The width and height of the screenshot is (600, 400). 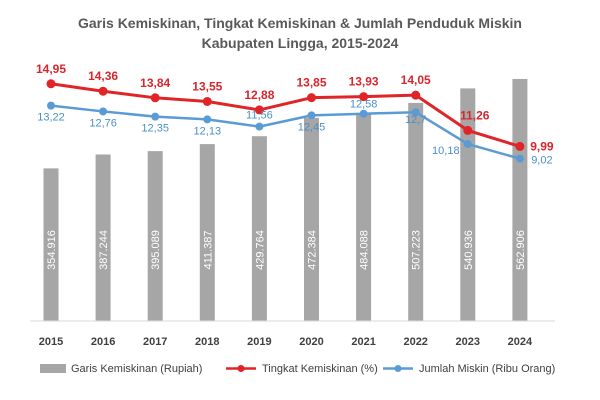 I want to click on tingkat-kemiskinan-point-2020, so click(x=311, y=98).